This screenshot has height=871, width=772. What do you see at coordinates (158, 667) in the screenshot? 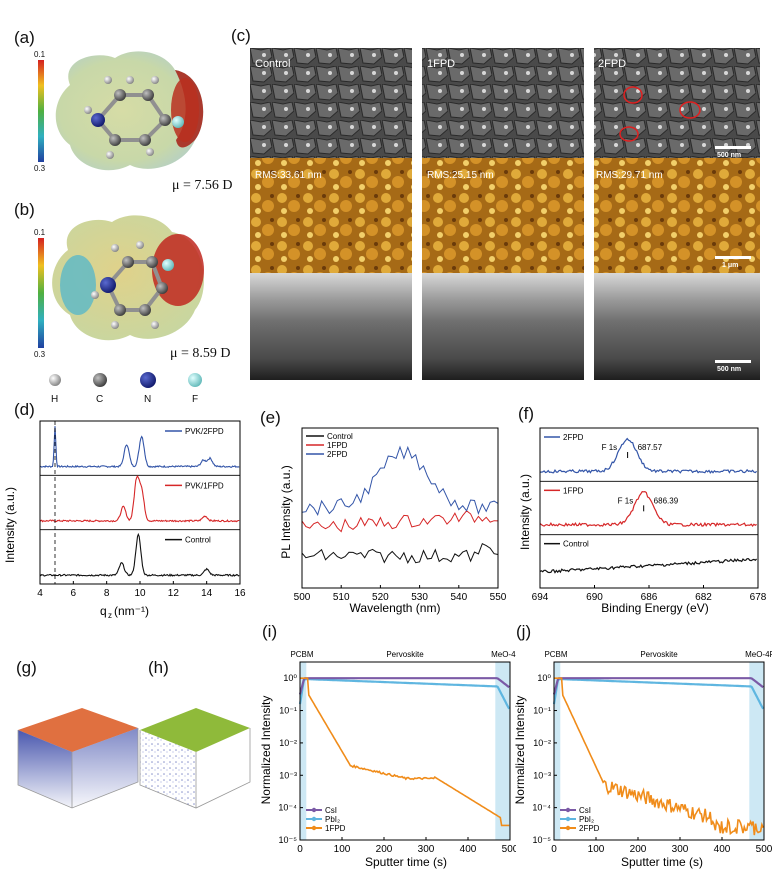
I see `panel-label-h: (h)` at bounding box center [158, 667].